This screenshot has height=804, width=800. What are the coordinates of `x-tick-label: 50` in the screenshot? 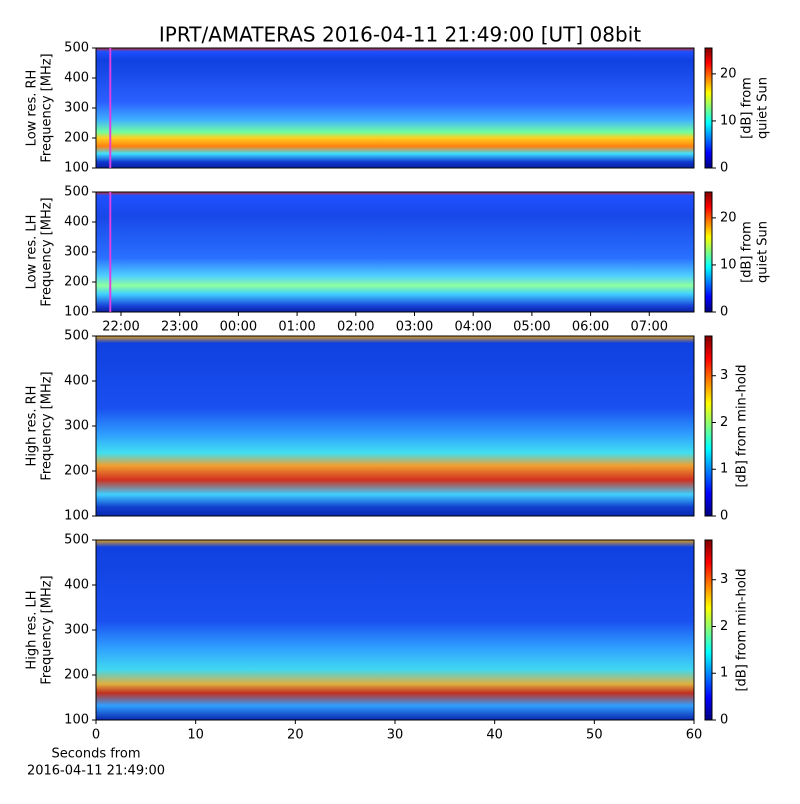 It's located at (594, 735).